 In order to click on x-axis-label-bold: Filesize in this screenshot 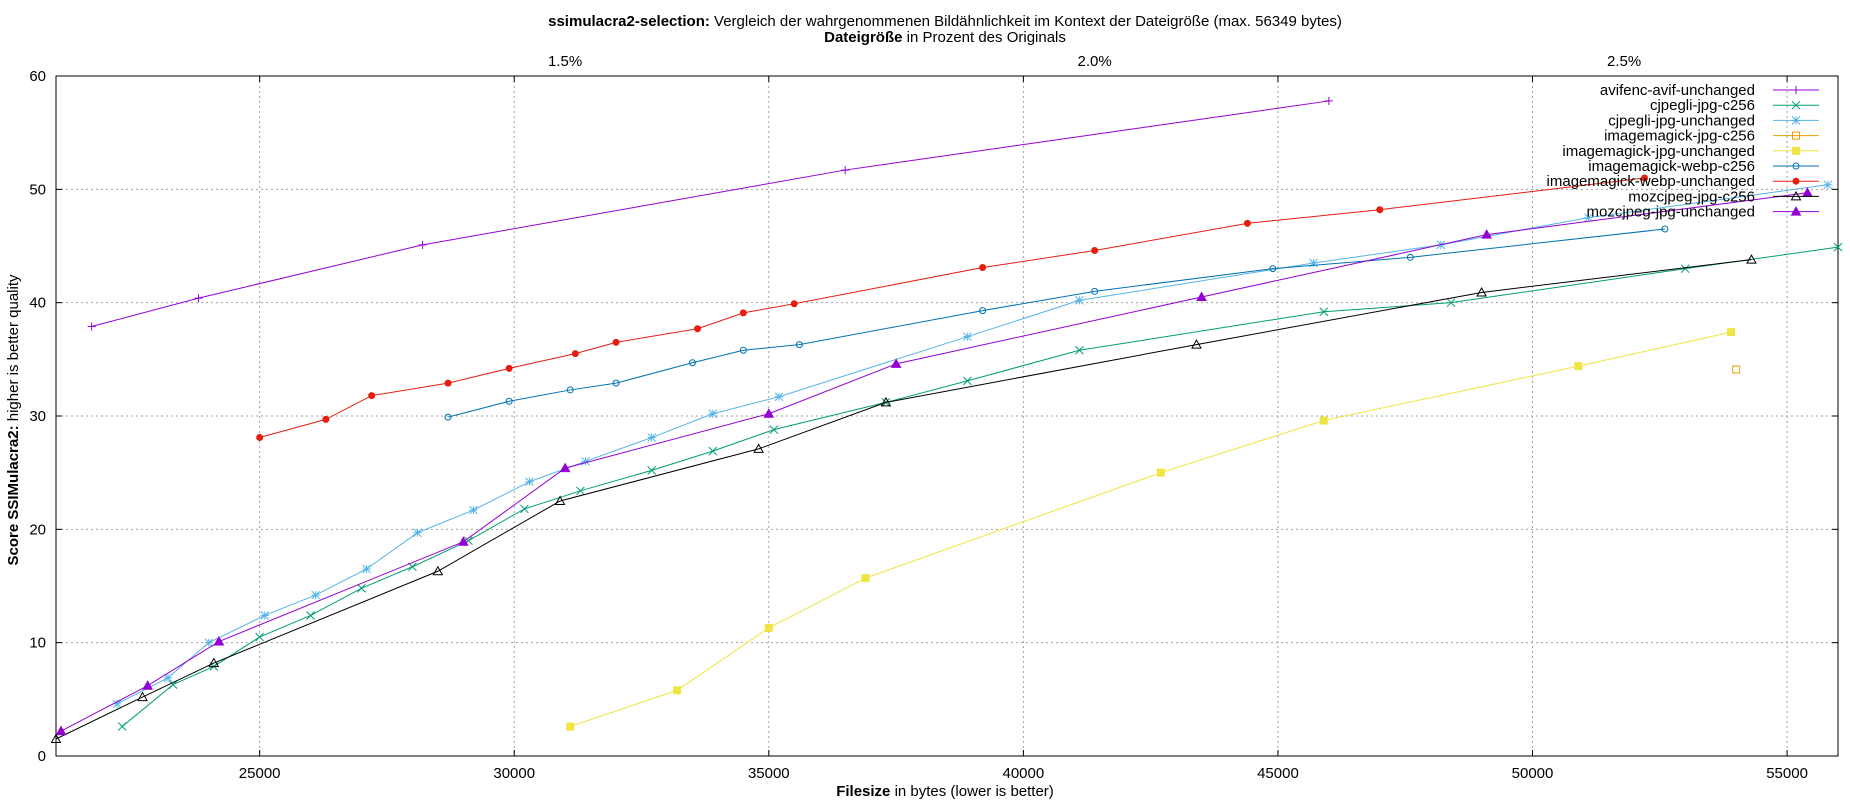, I will do `click(863, 791)`.